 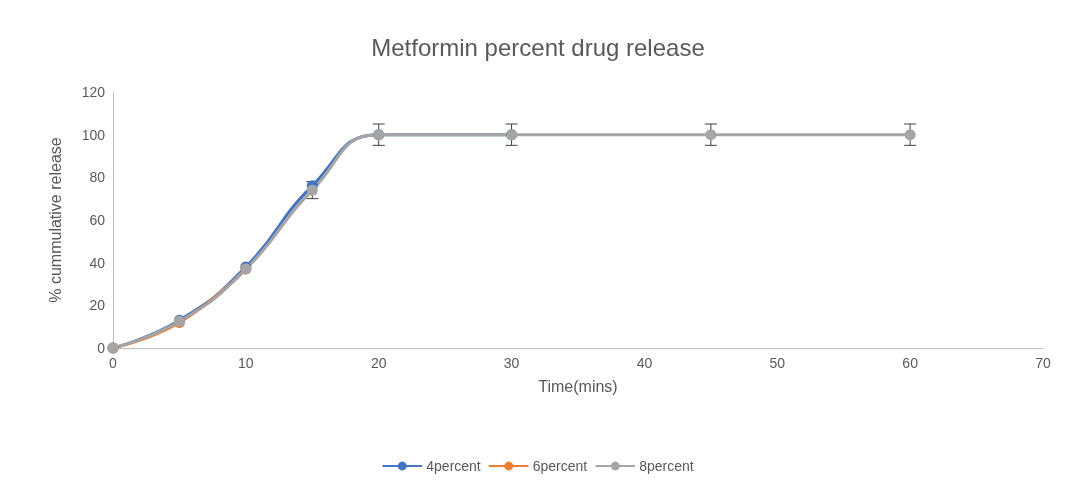 I want to click on x-tick-label: 40, so click(x=644, y=363).